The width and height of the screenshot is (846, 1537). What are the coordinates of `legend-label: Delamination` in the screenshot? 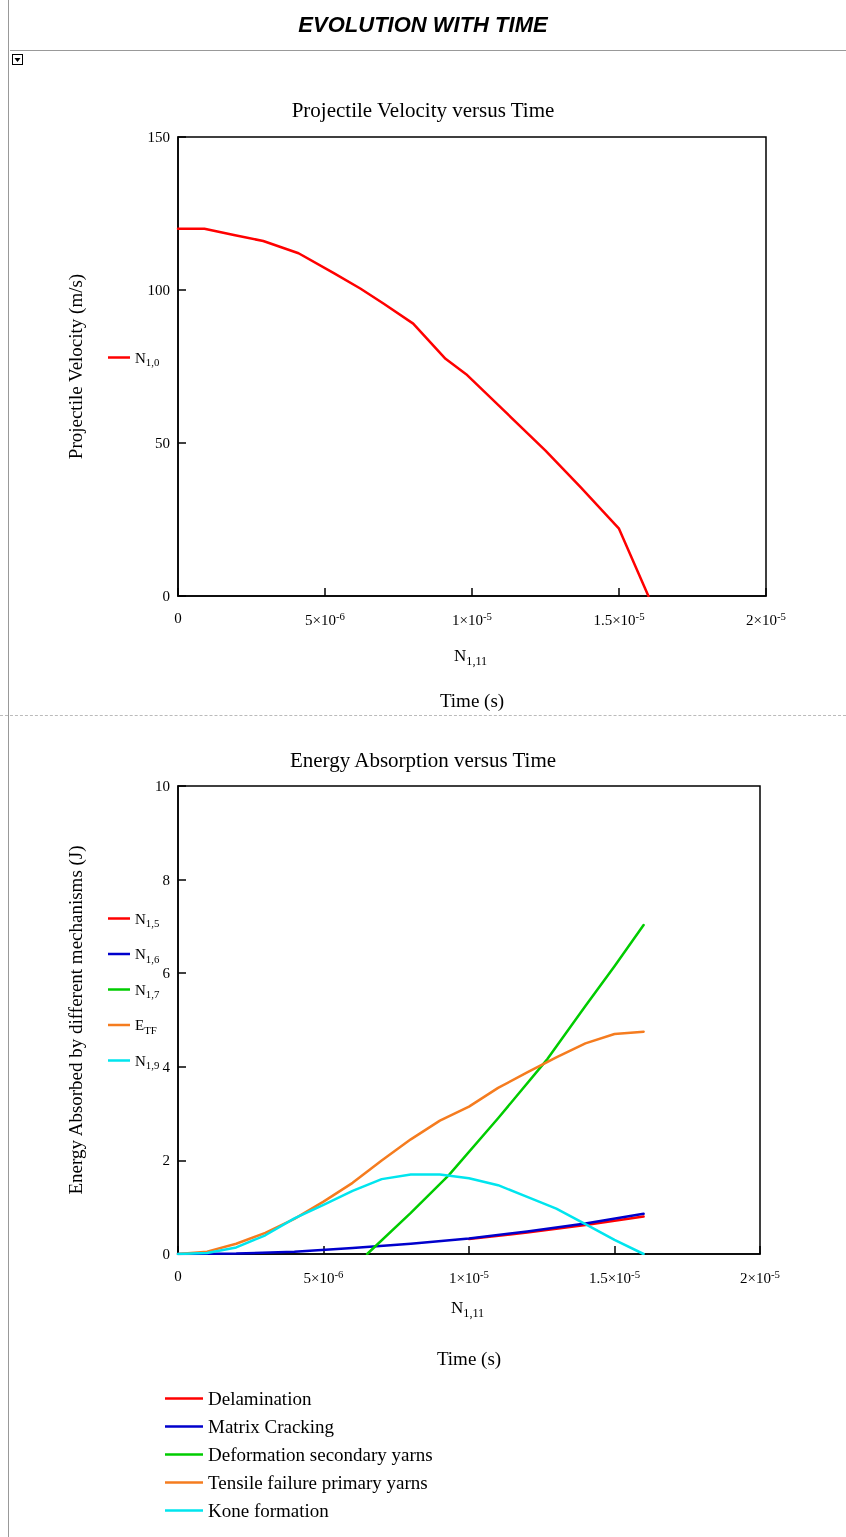 It's located at (260, 1398).